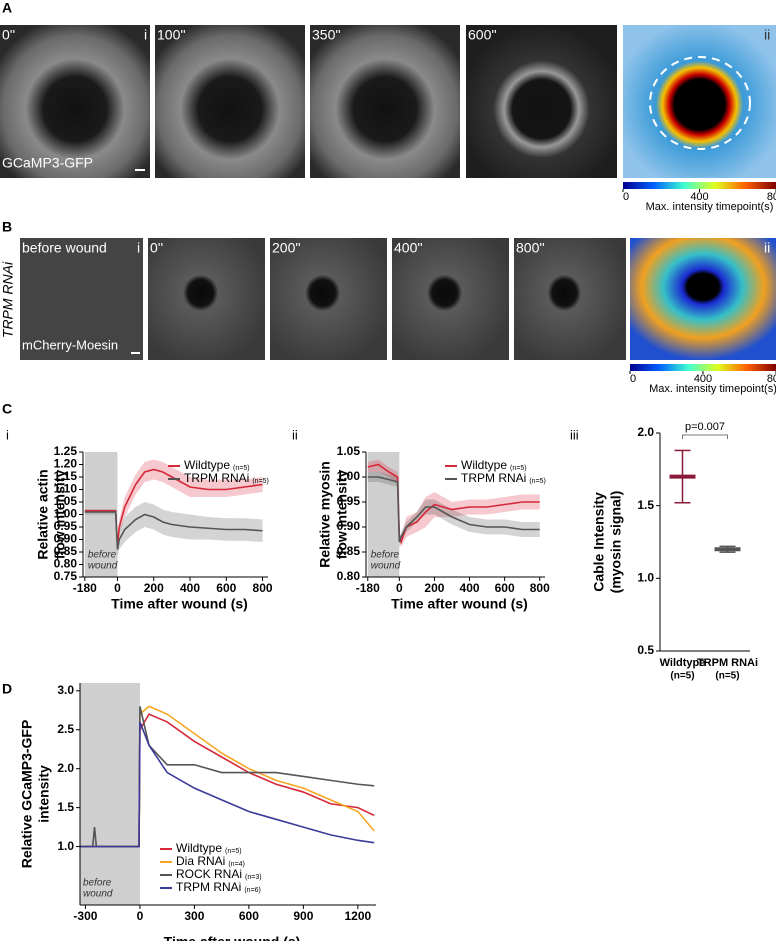  What do you see at coordinates (66, 501) in the screenshot?
I see `y-tick-label: 1.05` at bounding box center [66, 501].